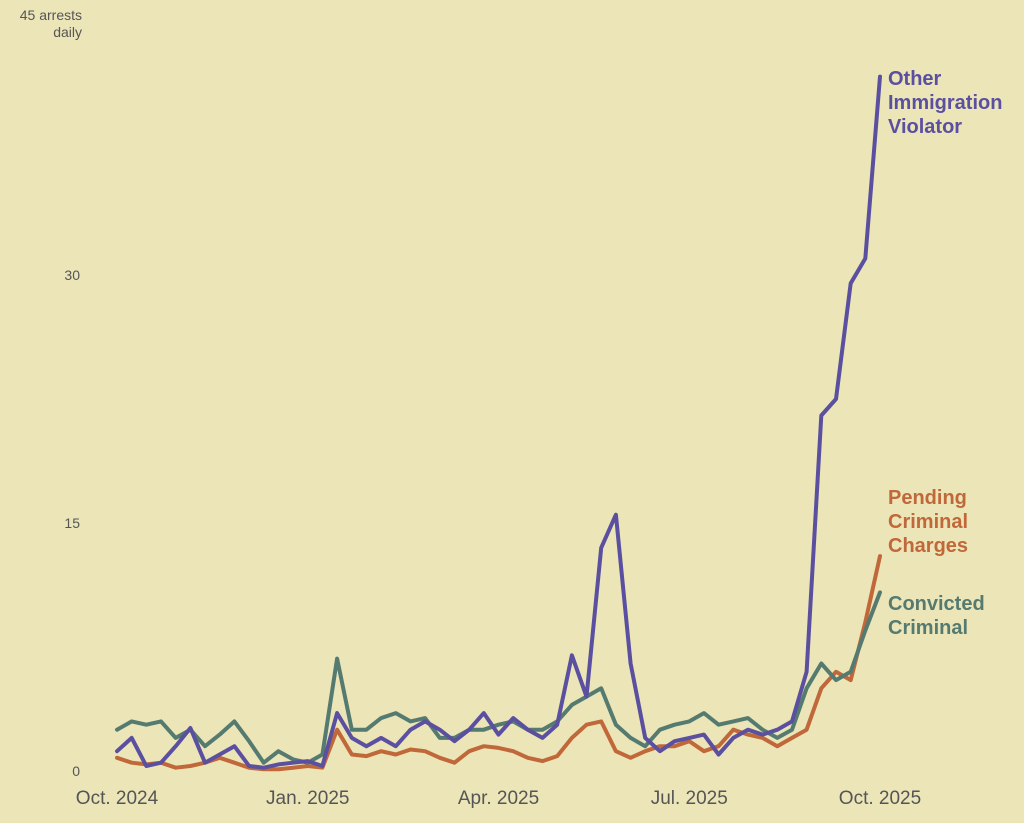 This screenshot has width=1024, height=823. Describe the element at coordinates (72, 523) in the screenshot. I see `y-tick-label: 15` at that location.